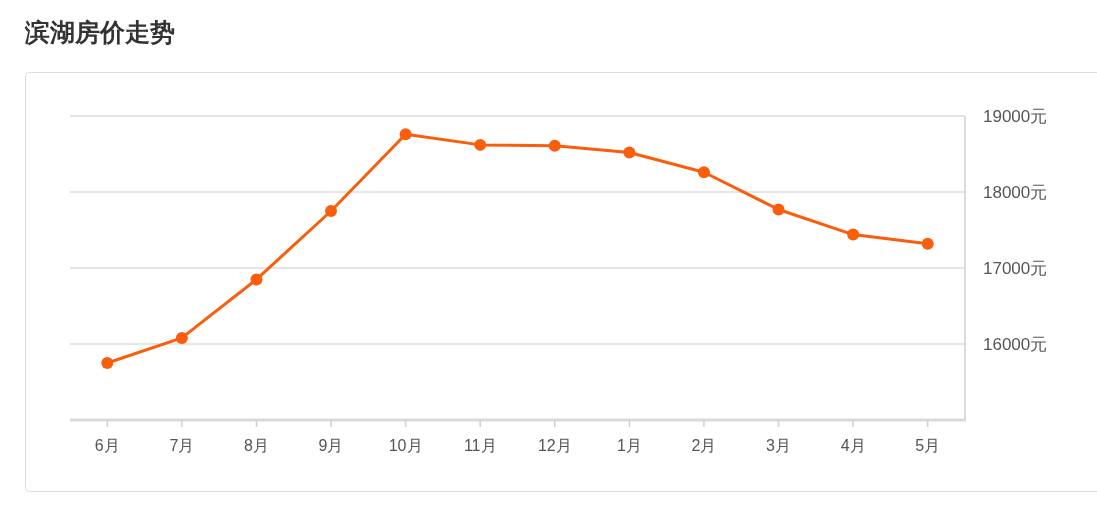  Describe the element at coordinates (331, 445) in the screenshot. I see `x-tick-label: 9月` at that location.